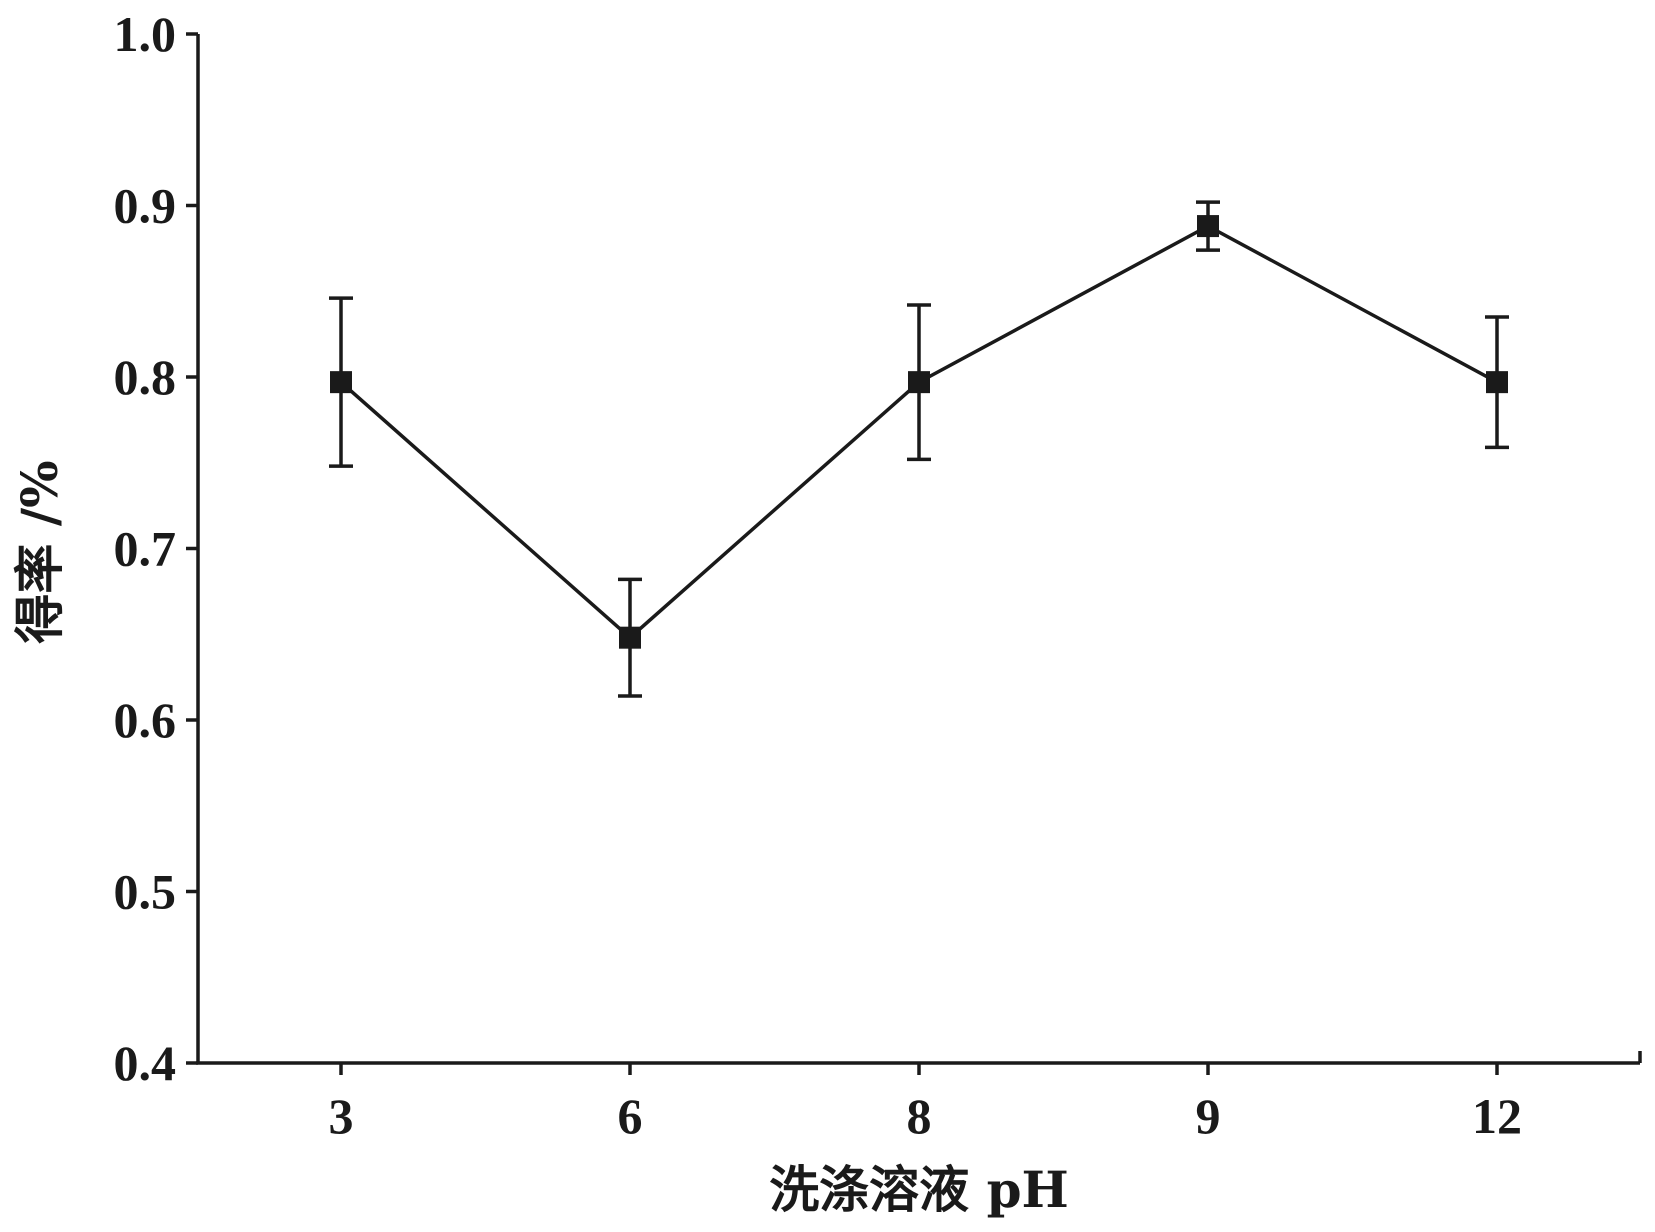 This screenshot has height=1232, width=1655. Describe the element at coordinates (145, 720) in the screenshot. I see `y-tick-label: 0.6` at that location.